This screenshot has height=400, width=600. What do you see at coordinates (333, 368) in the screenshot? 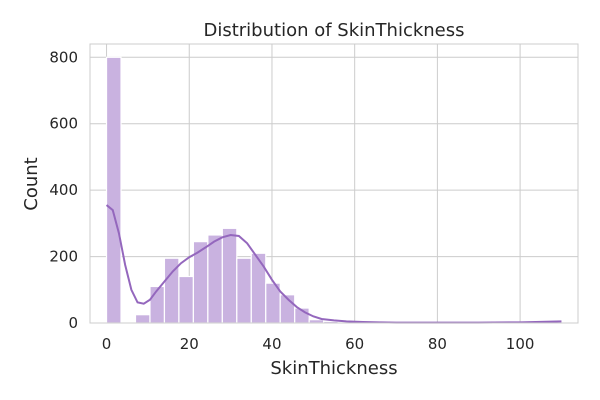
I see `x-axis-label: SkinThickness` at bounding box center [333, 368].